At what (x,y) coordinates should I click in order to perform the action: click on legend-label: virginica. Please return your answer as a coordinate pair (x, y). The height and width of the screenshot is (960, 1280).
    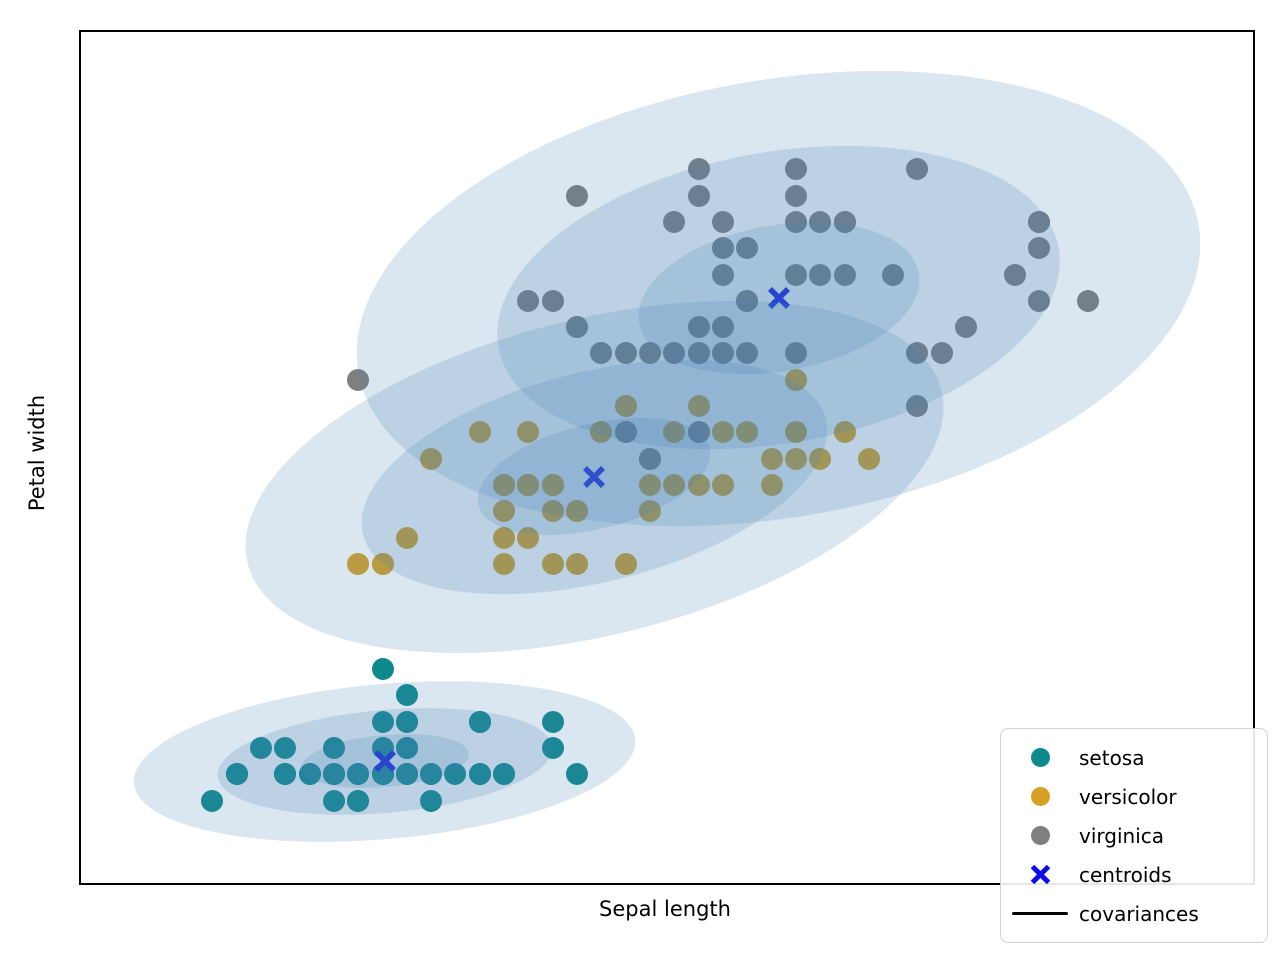
    Looking at the image, I should click on (1121, 835).